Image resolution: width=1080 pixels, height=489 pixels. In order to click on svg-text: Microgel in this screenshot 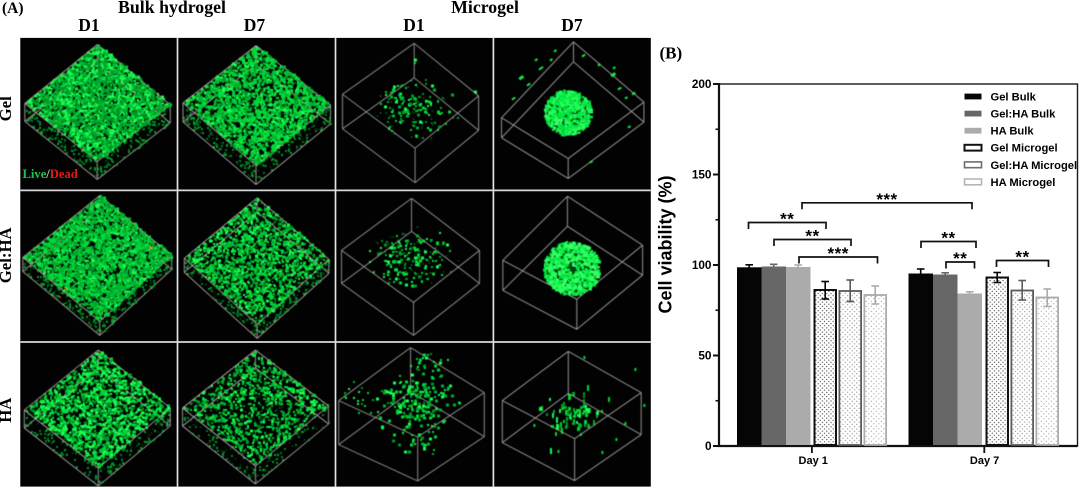, I will do `click(485, 8)`.